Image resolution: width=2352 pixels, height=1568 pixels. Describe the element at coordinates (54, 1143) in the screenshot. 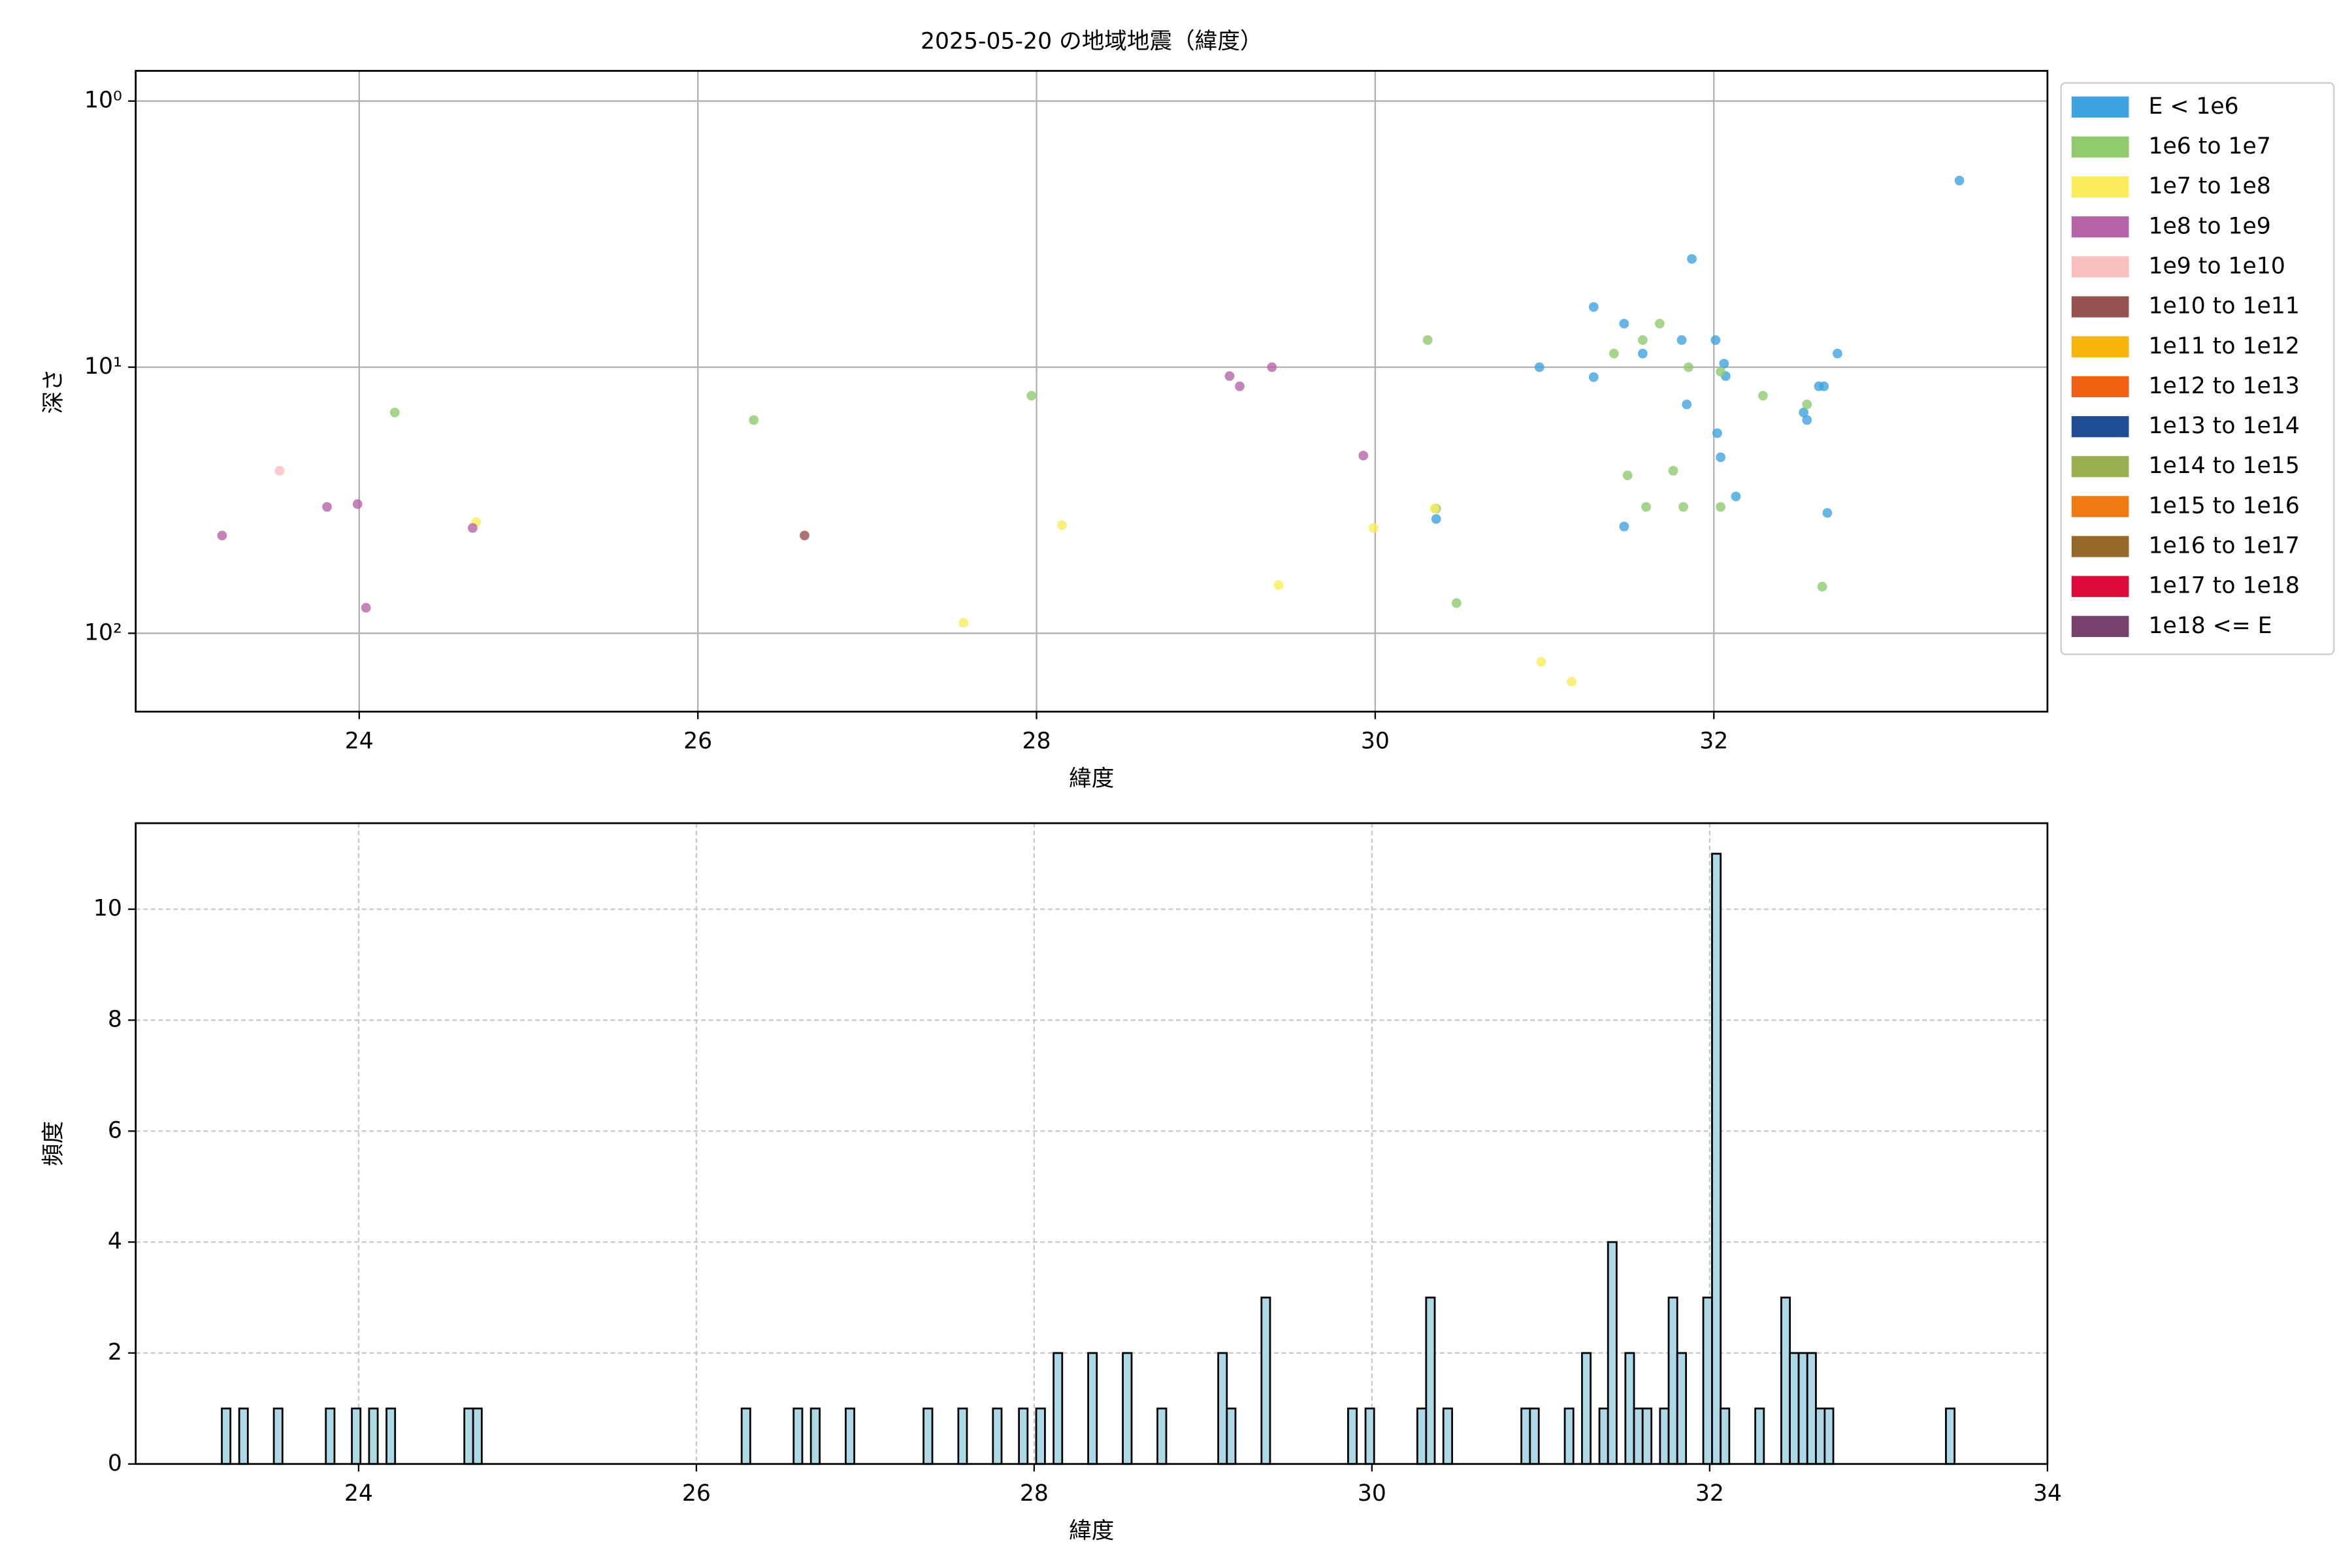

I see `y-axis-label: 頻度` at that location.